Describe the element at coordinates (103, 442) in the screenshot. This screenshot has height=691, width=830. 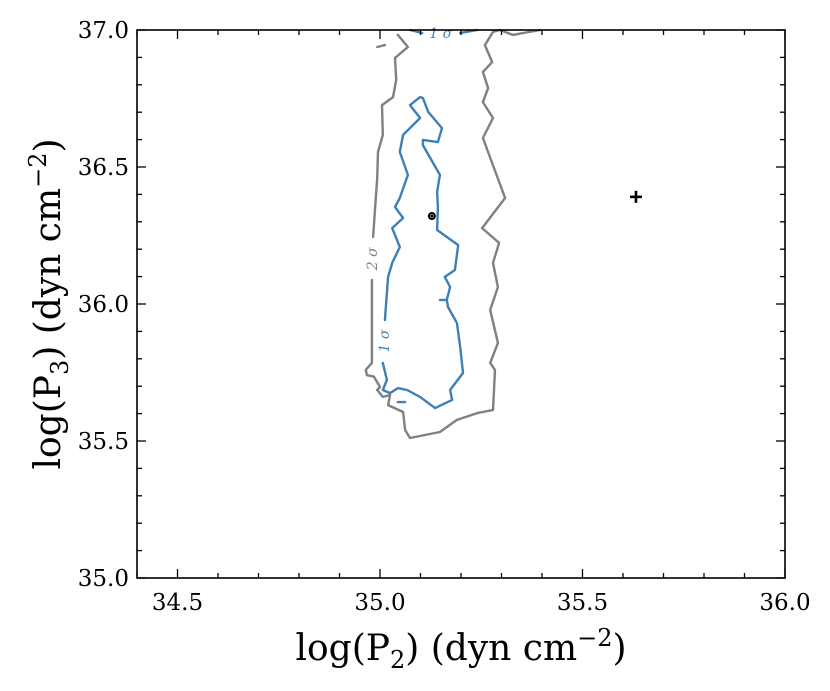
I see `y-tick-label: 35.5` at that location.